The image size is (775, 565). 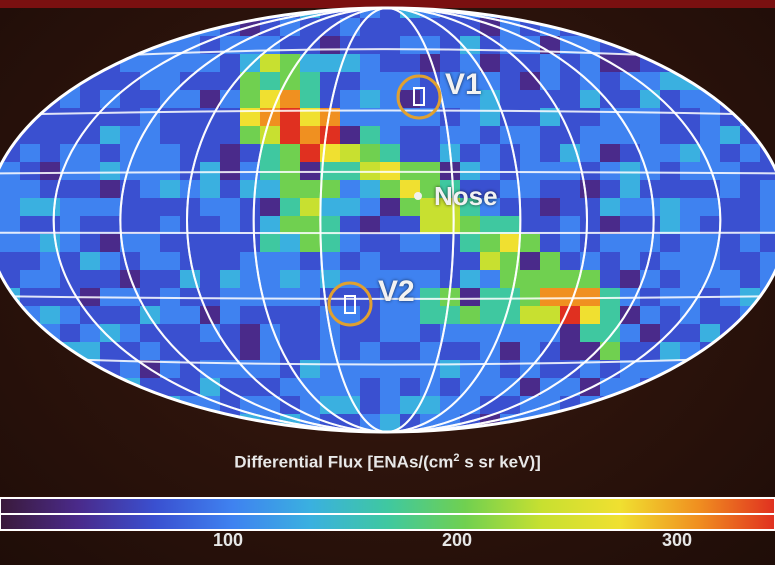 I want to click on grid-parallel, so click(x=387, y=362).